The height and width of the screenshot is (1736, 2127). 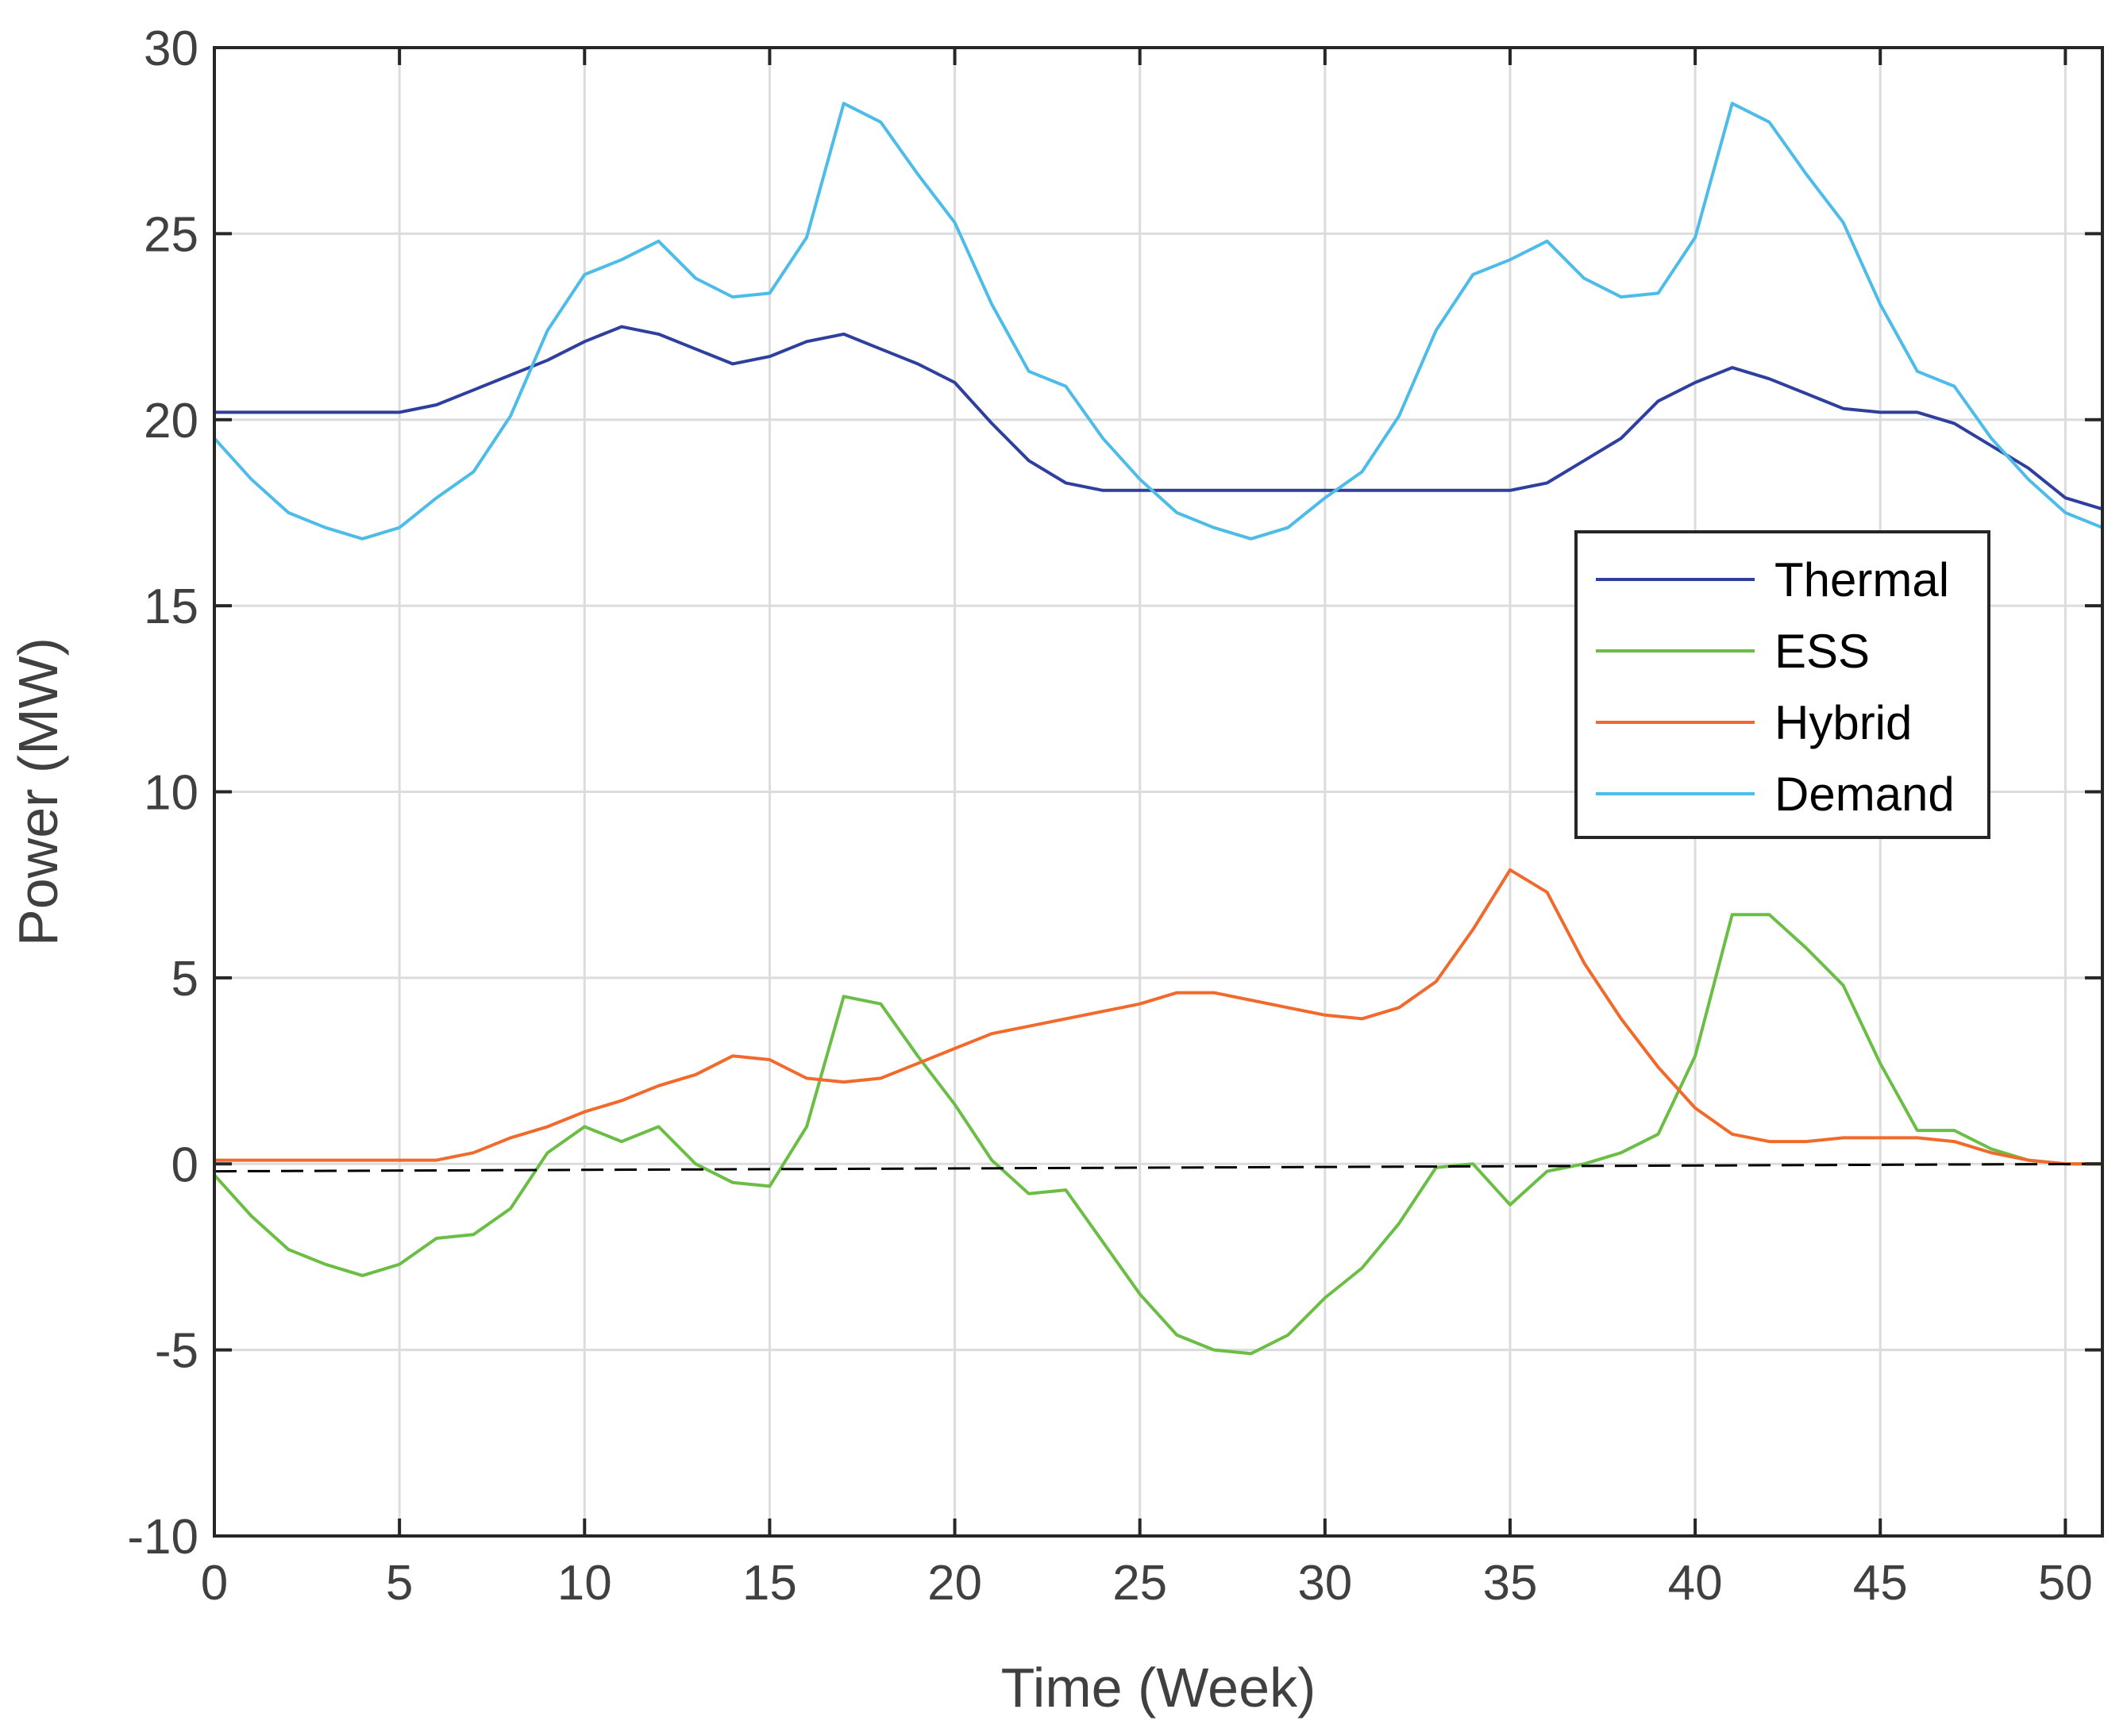 I want to click on y-tick-label: 5, so click(x=184, y=979).